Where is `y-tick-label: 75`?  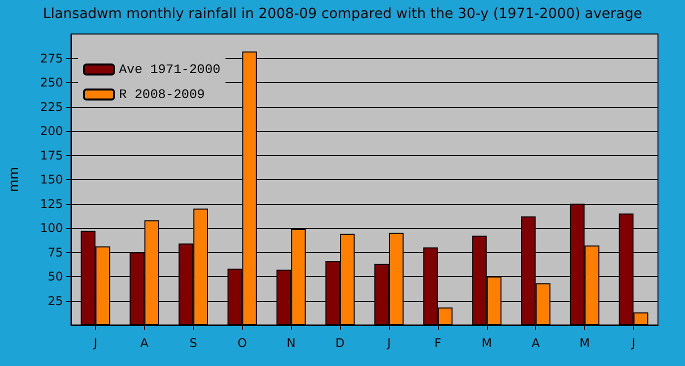 y-tick-label: 75 is located at coordinates (55, 252).